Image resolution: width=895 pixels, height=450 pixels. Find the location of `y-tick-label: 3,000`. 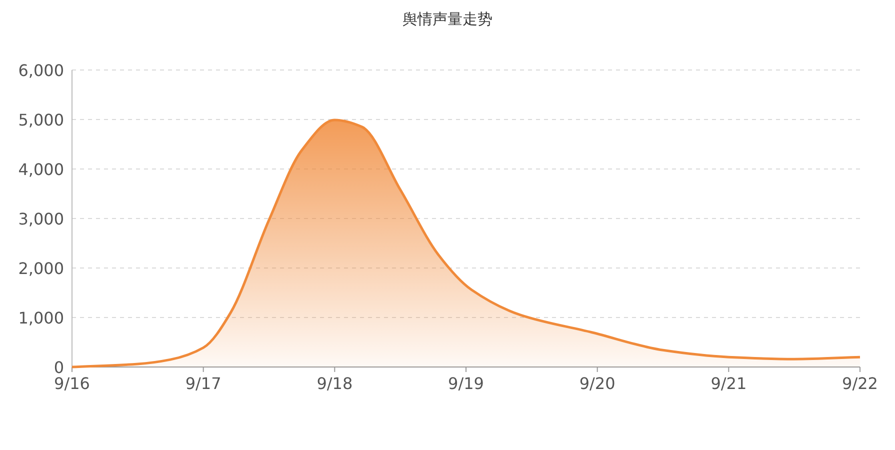

y-tick-label: 3,000 is located at coordinates (41, 219).